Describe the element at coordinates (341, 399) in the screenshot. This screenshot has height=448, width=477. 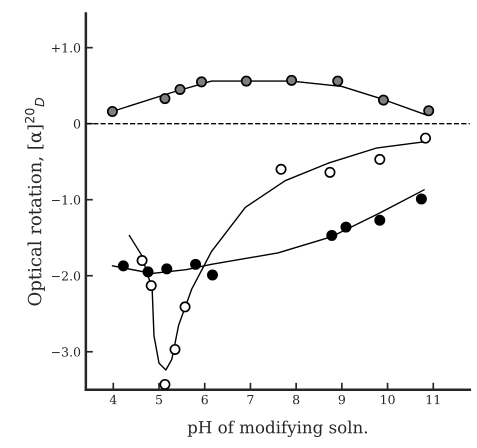
I see `x-tick-label: 9` at that location.